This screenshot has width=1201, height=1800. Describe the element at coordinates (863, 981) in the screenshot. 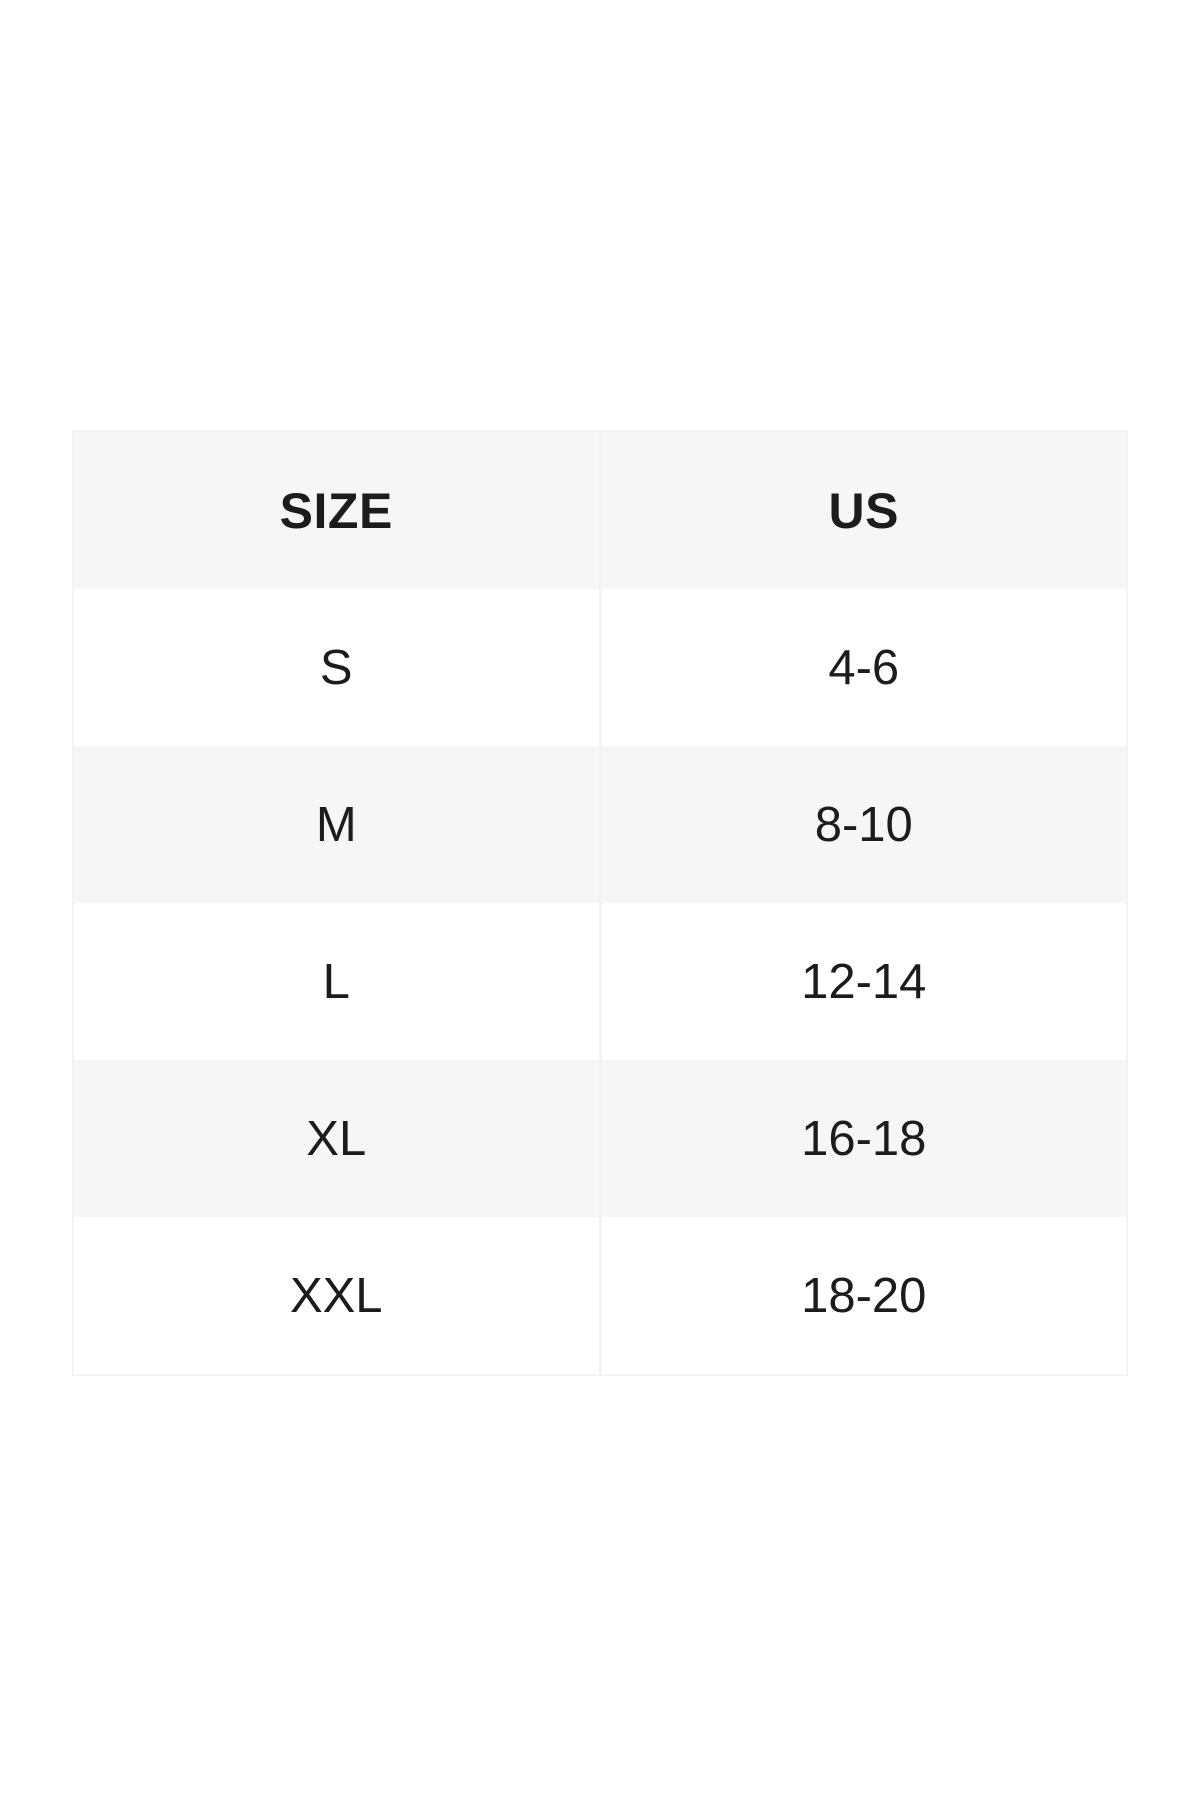

I see `us-cell: 12-14` at that location.